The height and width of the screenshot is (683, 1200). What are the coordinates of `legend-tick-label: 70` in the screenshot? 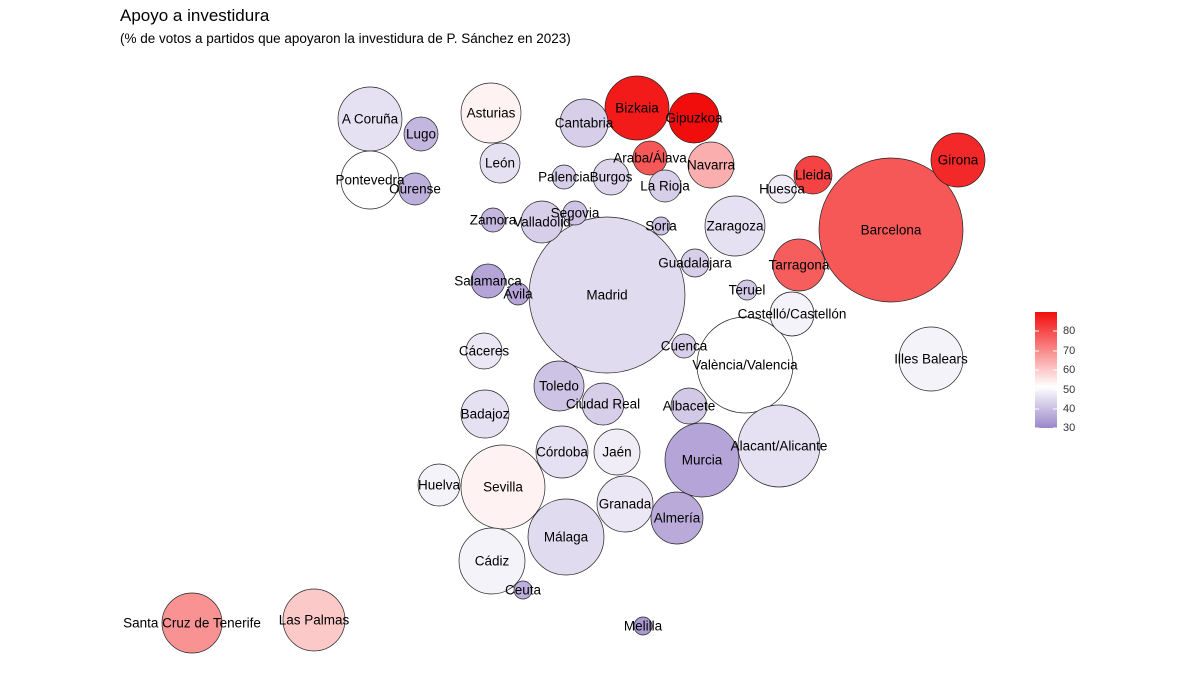 It's located at (1069, 351).